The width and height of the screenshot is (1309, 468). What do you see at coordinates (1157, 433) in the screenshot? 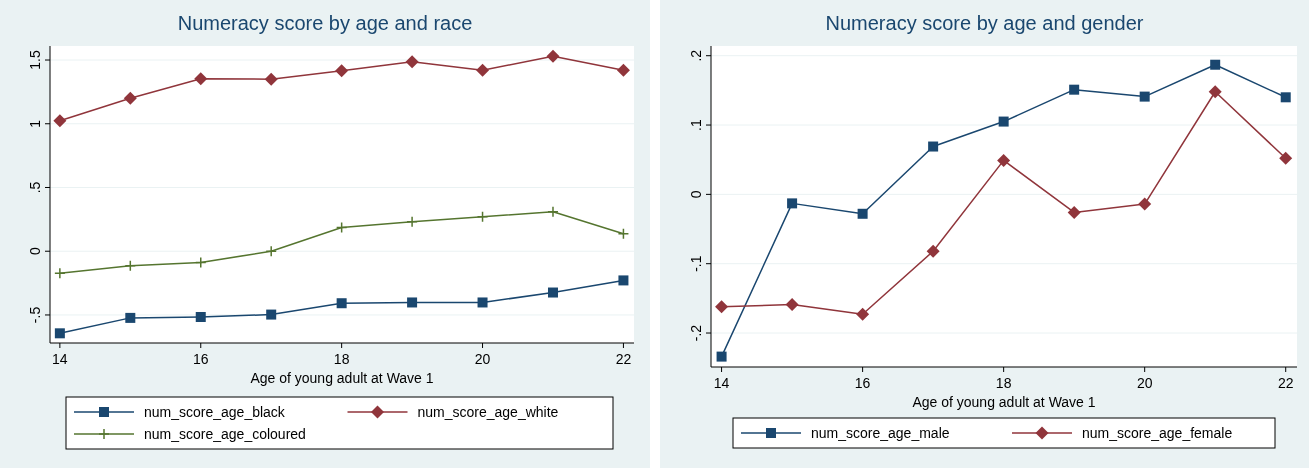
I see `legend-label: num_score_age_female` at bounding box center [1157, 433].